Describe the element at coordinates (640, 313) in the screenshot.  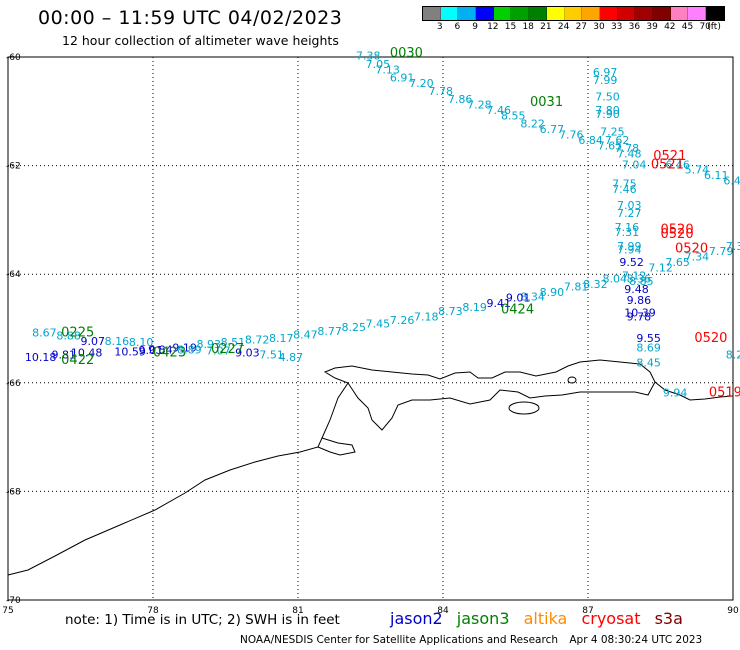
I see `wave-height-label: 10.39` at that location.